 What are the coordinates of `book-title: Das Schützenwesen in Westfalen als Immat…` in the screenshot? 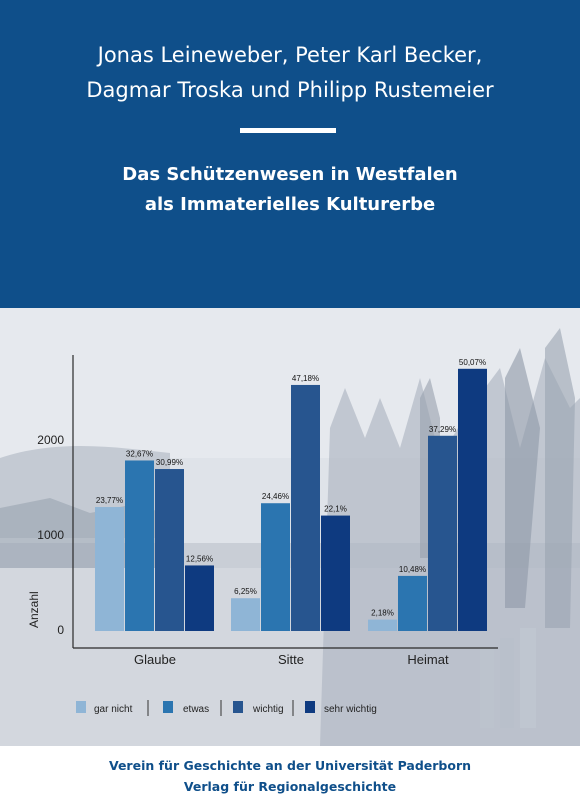 It's located at (290, 190).